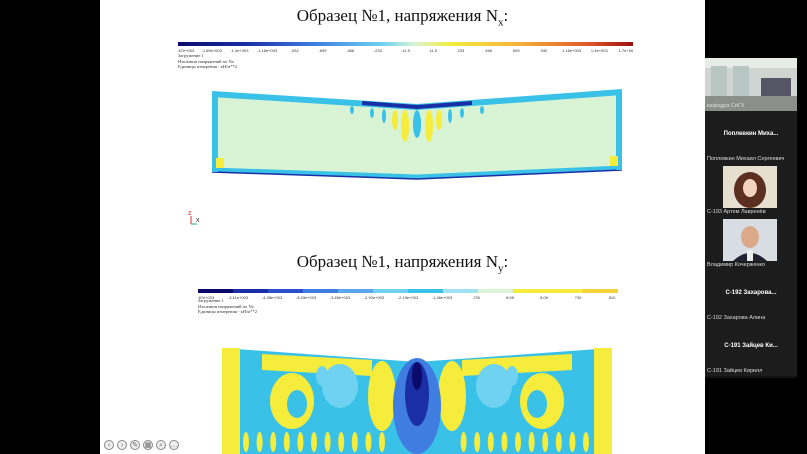  What do you see at coordinates (600, 50) in the screenshot?
I see `legend-tick-label: 1.4e+003` at bounding box center [600, 50].